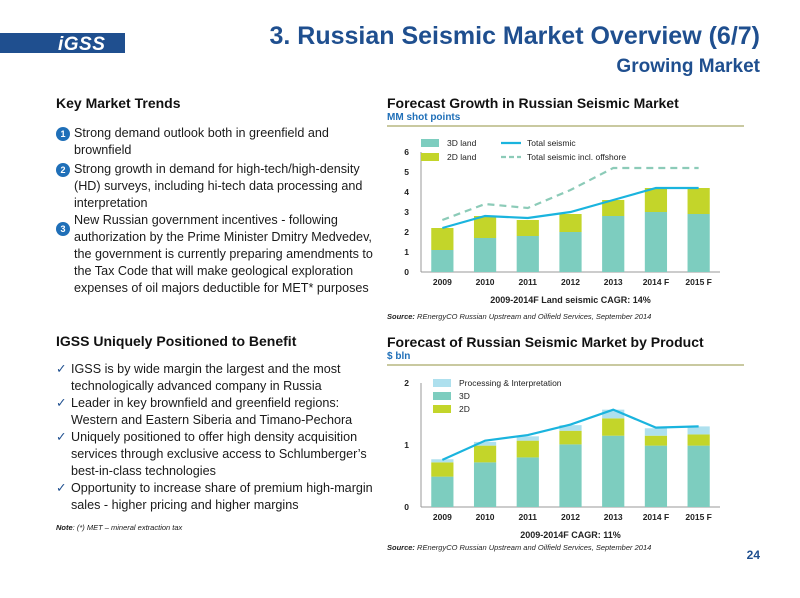 This screenshot has width=800, height=598. I want to click on trends-heading: Key Market Trends, so click(118, 103).